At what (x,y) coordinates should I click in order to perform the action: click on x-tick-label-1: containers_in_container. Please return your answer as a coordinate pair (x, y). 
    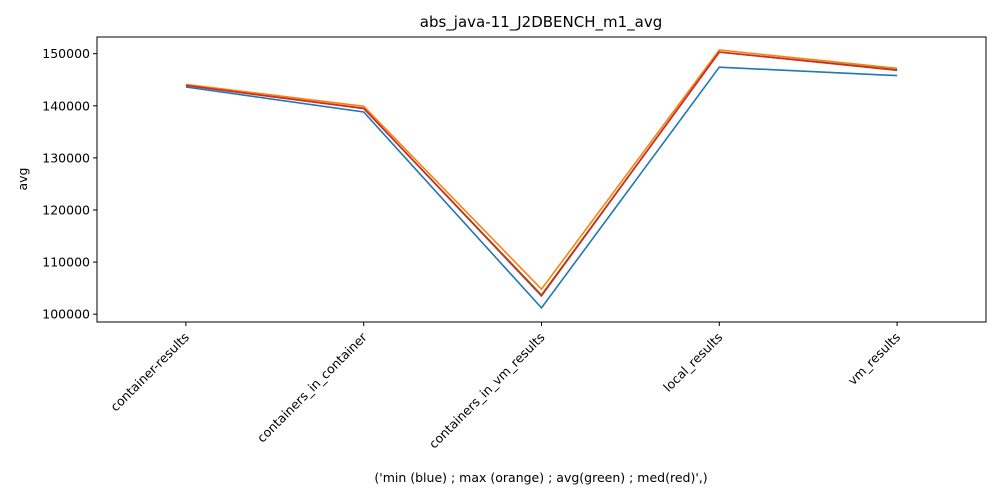
    Looking at the image, I should click on (312, 387).